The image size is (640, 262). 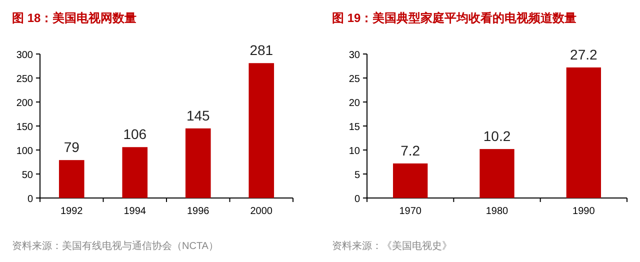 What do you see at coordinates (261, 211) in the screenshot?
I see `x-tick-label: 2000` at bounding box center [261, 211].